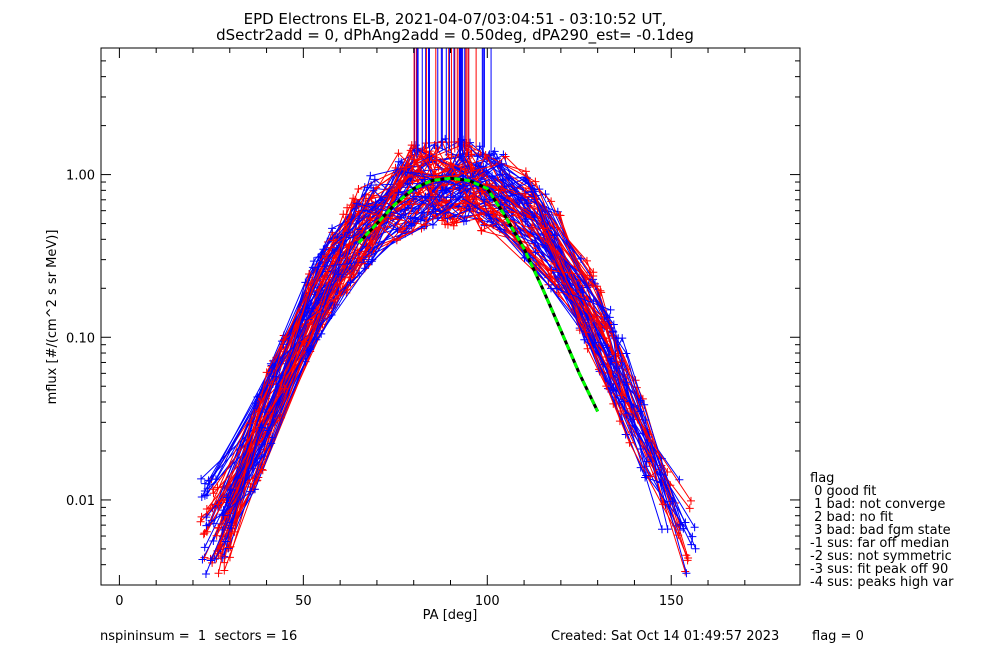 The width and height of the screenshot is (1000, 650). Describe the element at coordinates (52, 317) in the screenshot. I see `y-axis-label: mflux [#/(cm^2 s sr MeV)]` at that location.